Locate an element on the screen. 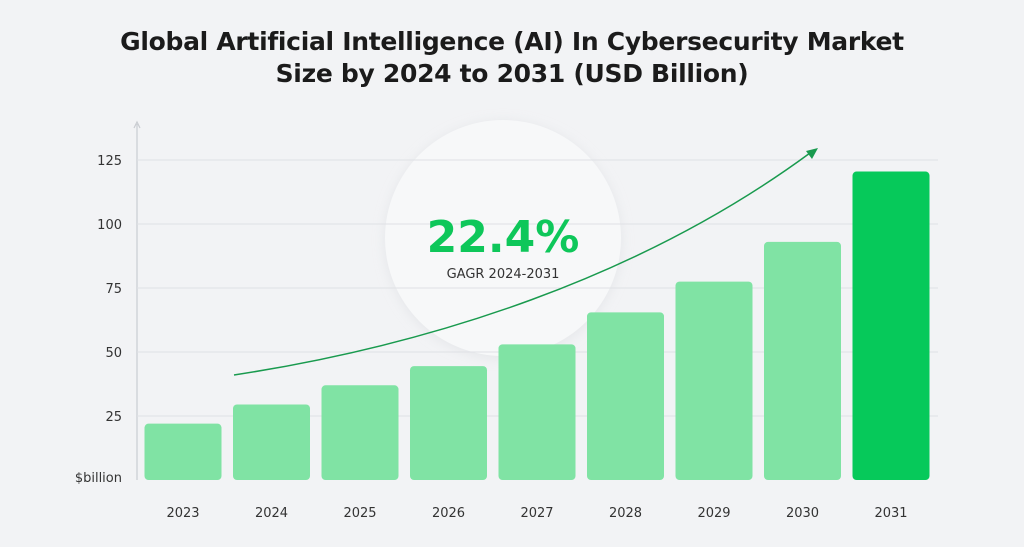  annotation-value: 22.4% is located at coordinates (503, 237).